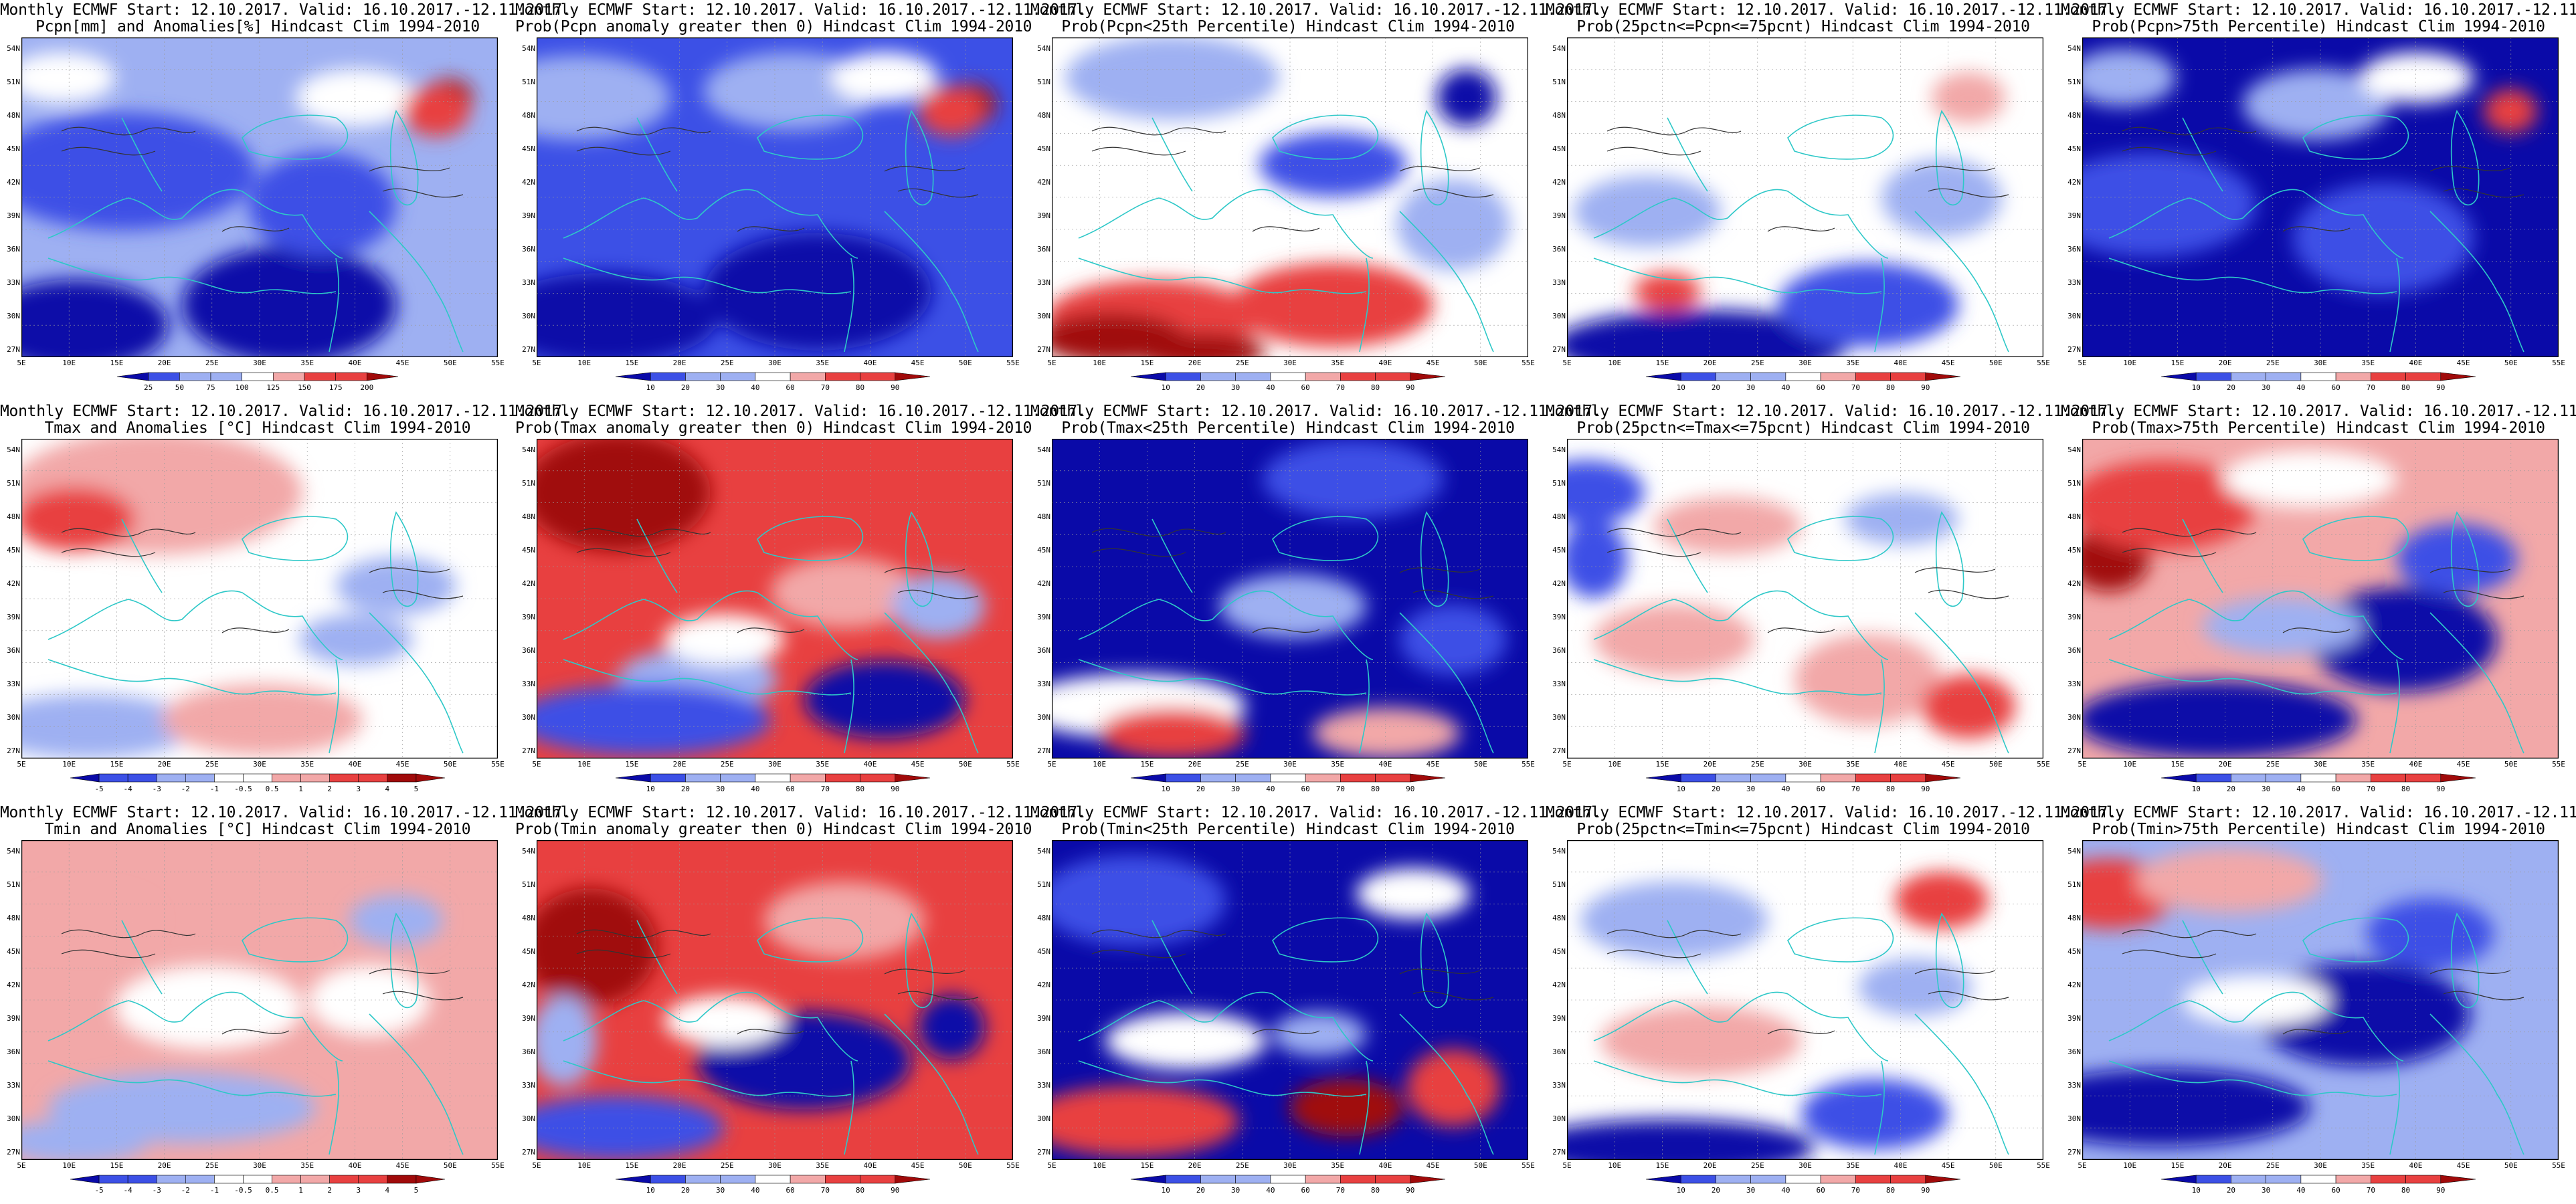 This screenshot has height=1204, width=2576. What do you see at coordinates (1948, 1165) in the screenshot?
I see `longitude-label: 45E` at bounding box center [1948, 1165].